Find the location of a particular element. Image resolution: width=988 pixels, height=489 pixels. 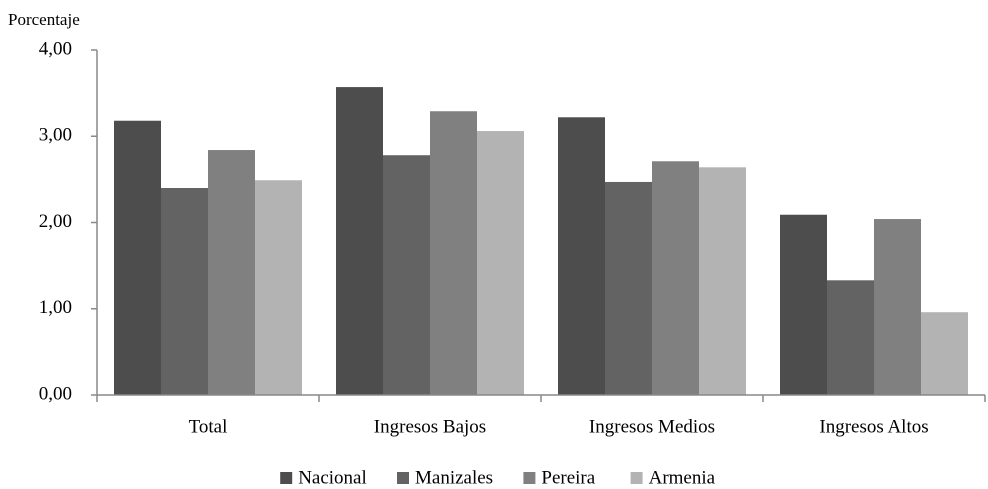

y-axis-label: Porcentaje is located at coordinates (44, 19).